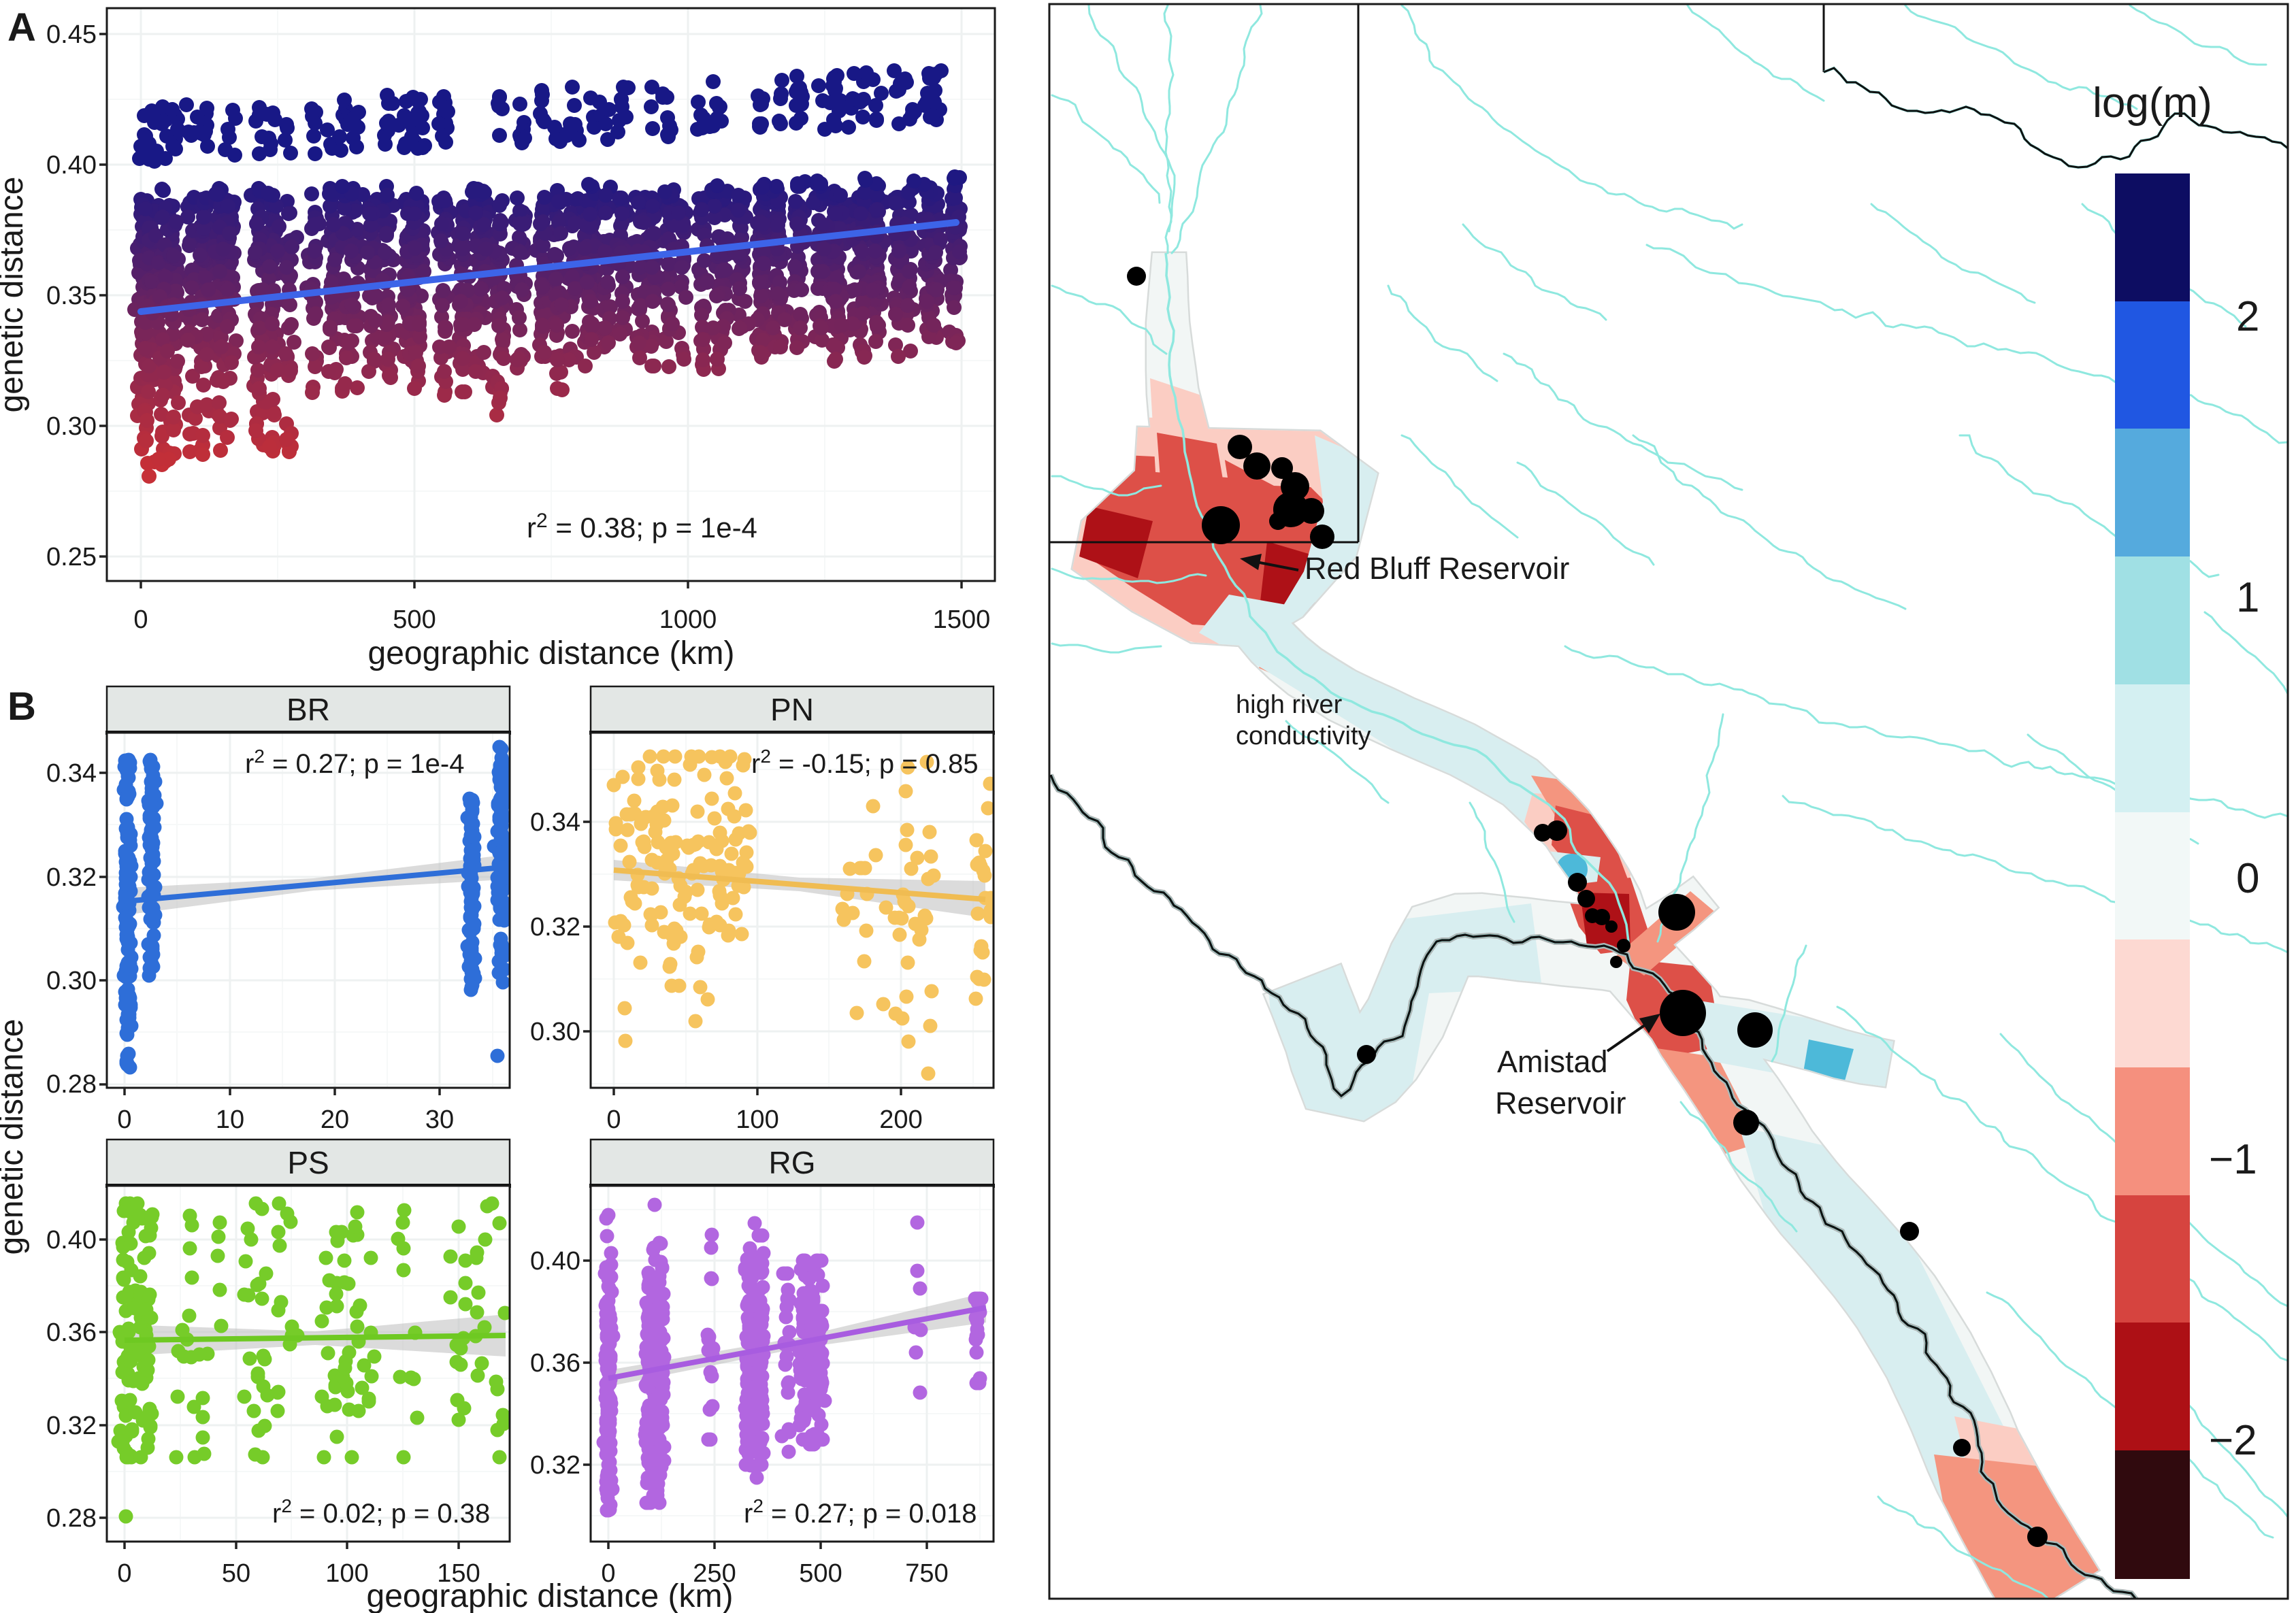 The height and width of the screenshot is (1613, 2296). Describe the element at coordinates (230, 1119) in the screenshot. I see `svg-text: 10` at that location.